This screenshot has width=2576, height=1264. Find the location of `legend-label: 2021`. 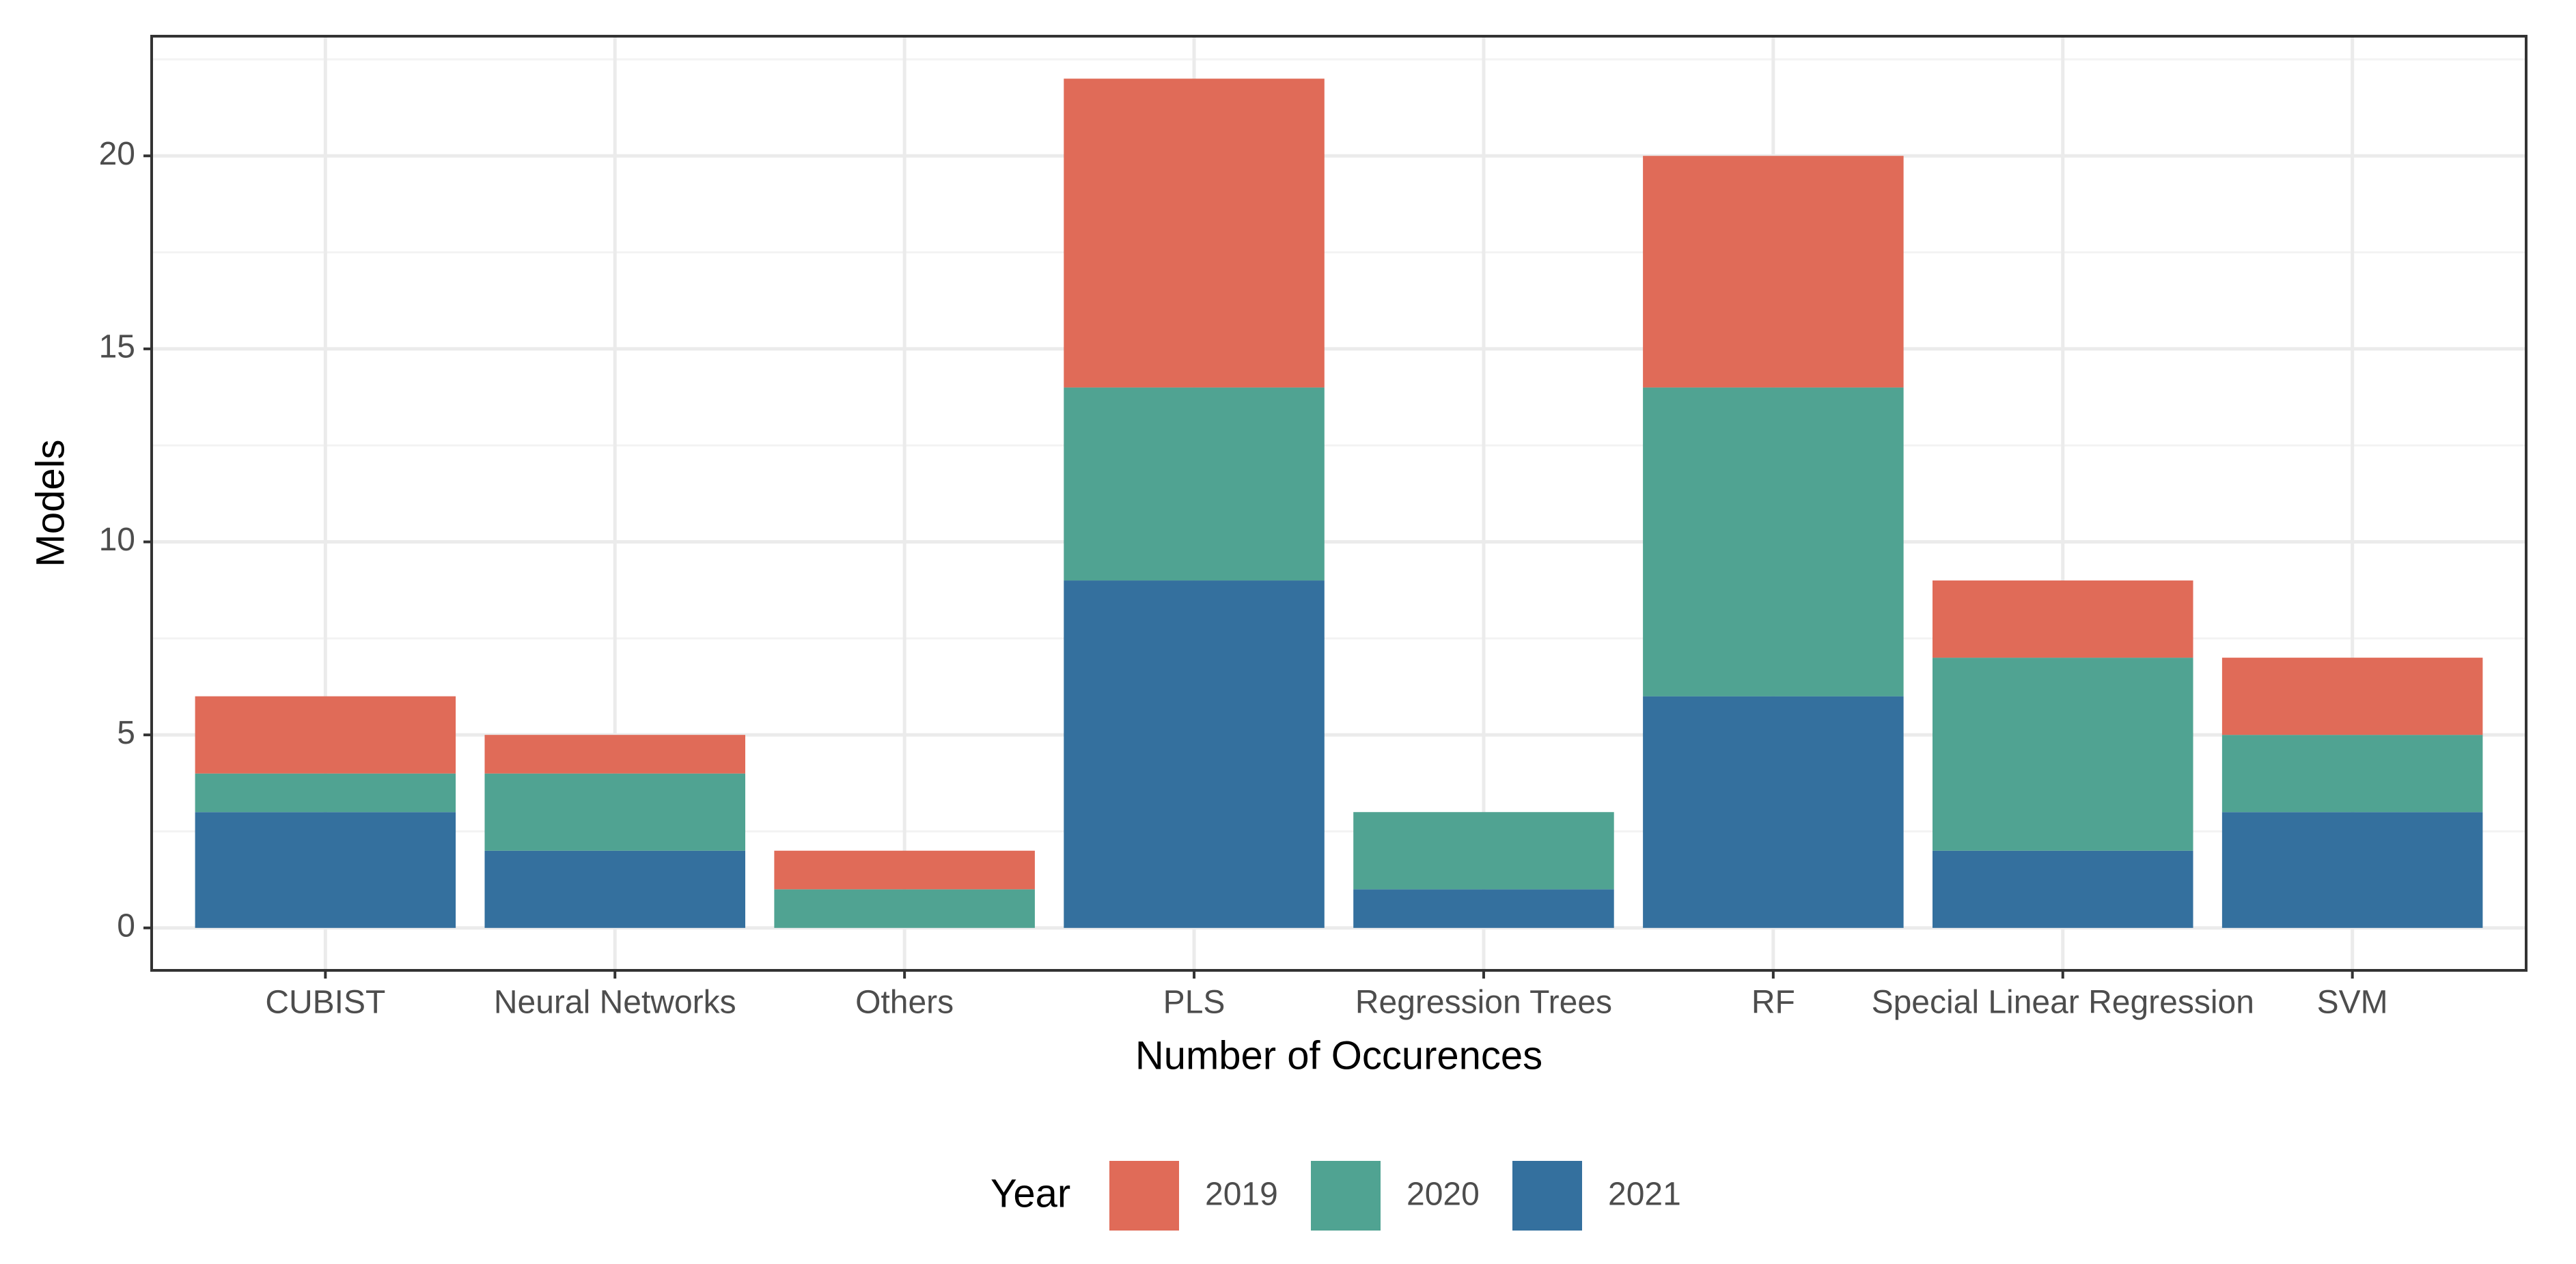

legend-label: 2021 is located at coordinates (1644, 1195).